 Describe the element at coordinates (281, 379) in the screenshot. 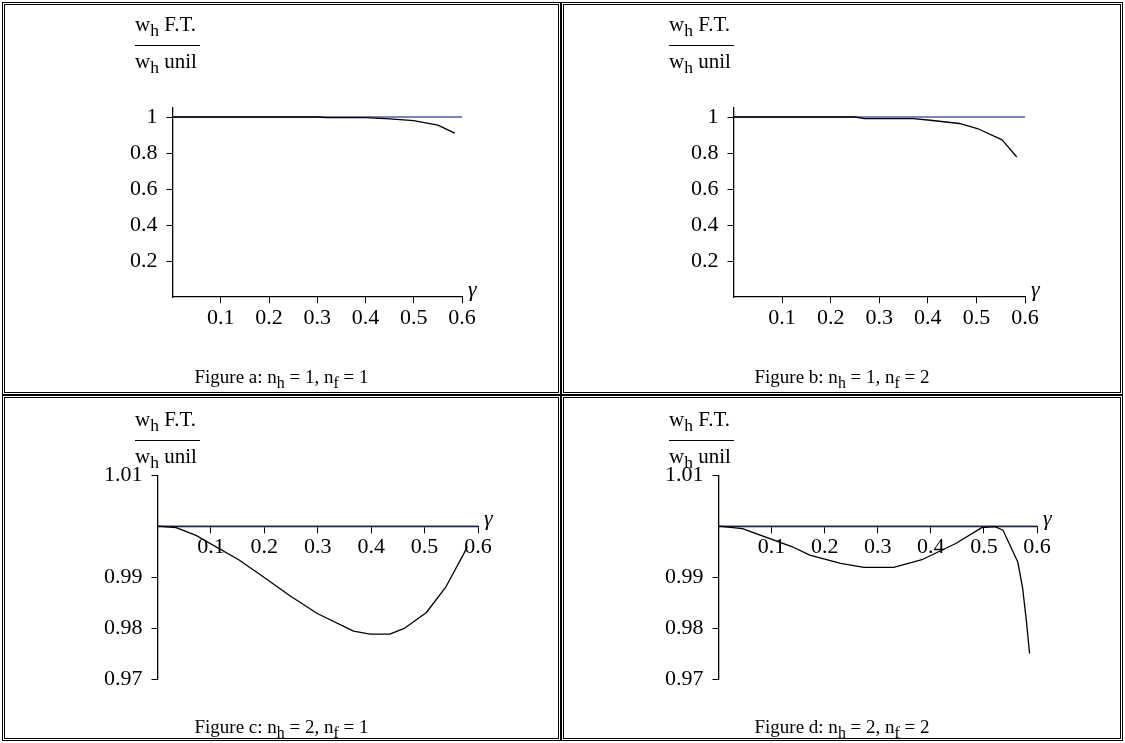

I see `text: Figure a: n$_{h}$ = 1, n$_{f}$ = 1` at that location.